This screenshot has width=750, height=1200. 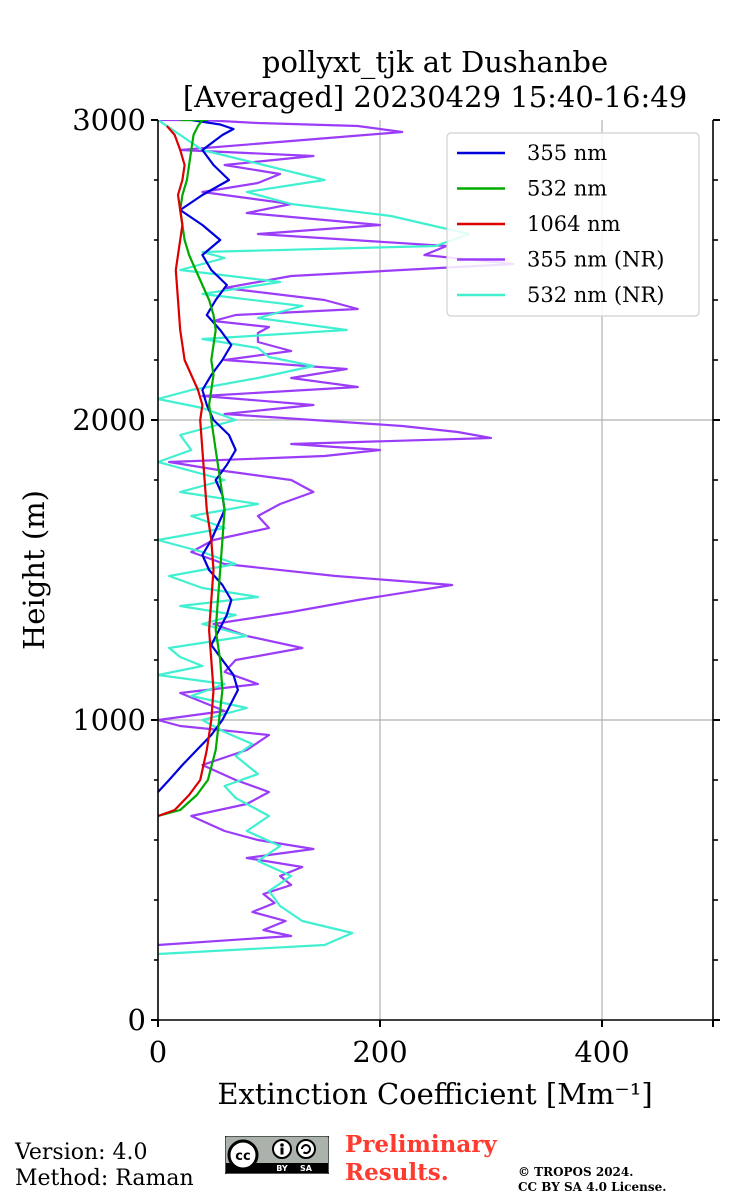 What do you see at coordinates (567, 153) in the screenshot?
I see `legend-label-0: 355 nm` at bounding box center [567, 153].